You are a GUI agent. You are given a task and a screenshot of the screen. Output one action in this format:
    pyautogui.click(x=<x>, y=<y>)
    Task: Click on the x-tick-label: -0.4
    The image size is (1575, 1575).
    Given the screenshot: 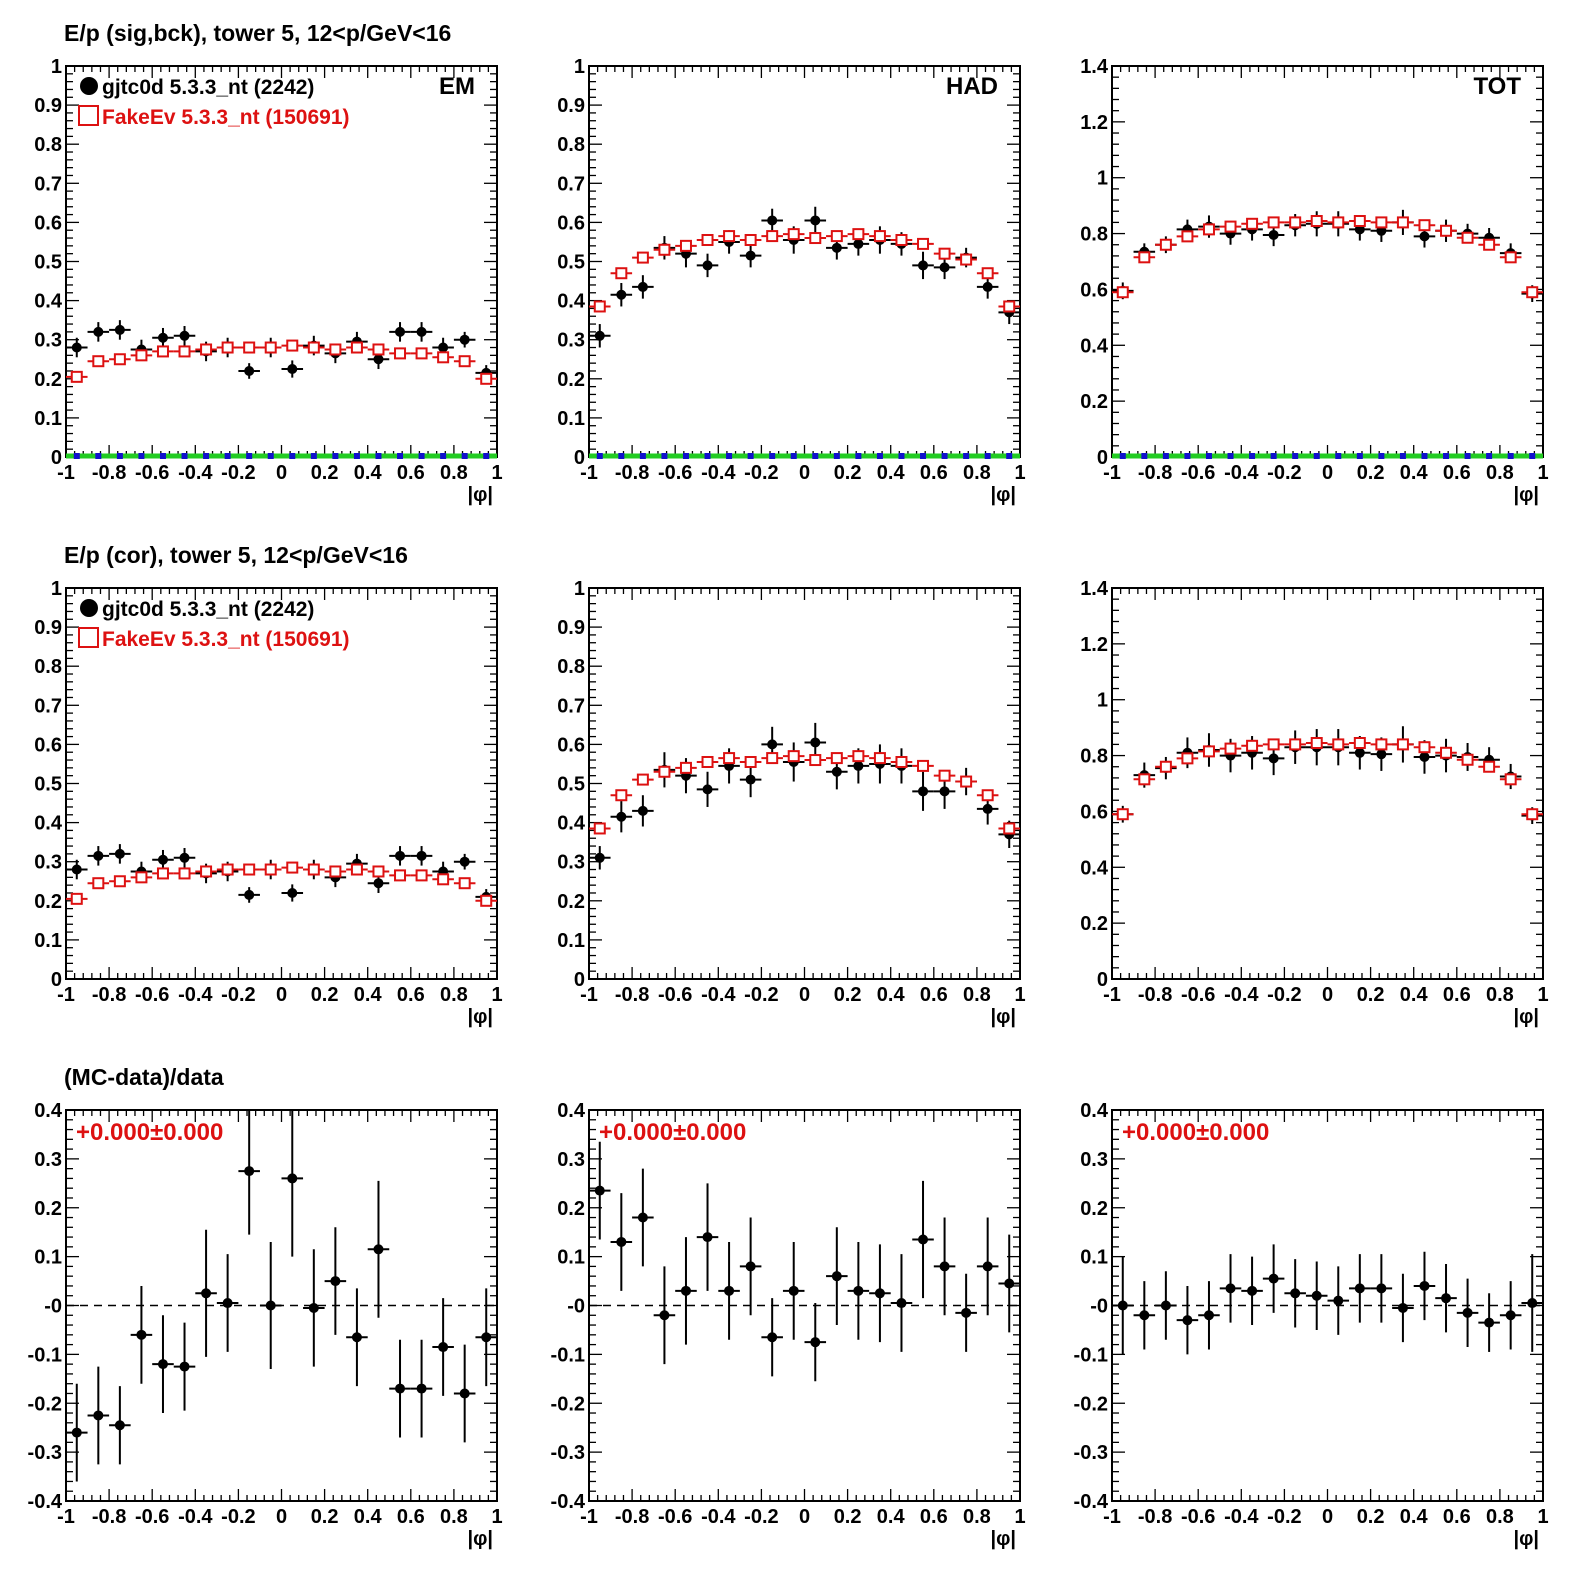 What is the action you would take?
    pyautogui.click(x=195, y=1517)
    